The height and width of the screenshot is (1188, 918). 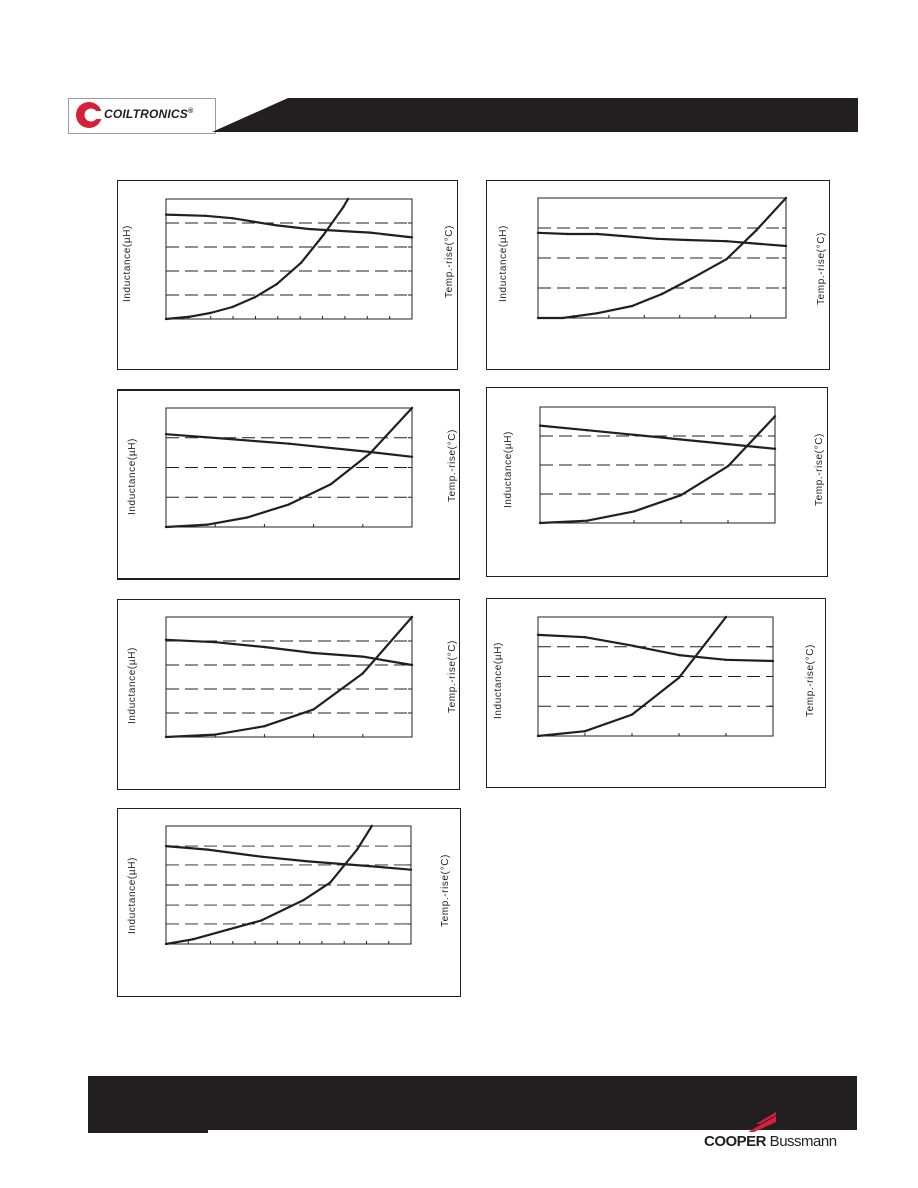 I want to click on company-regular-text: Bussmann, so click(x=801, y=1141).